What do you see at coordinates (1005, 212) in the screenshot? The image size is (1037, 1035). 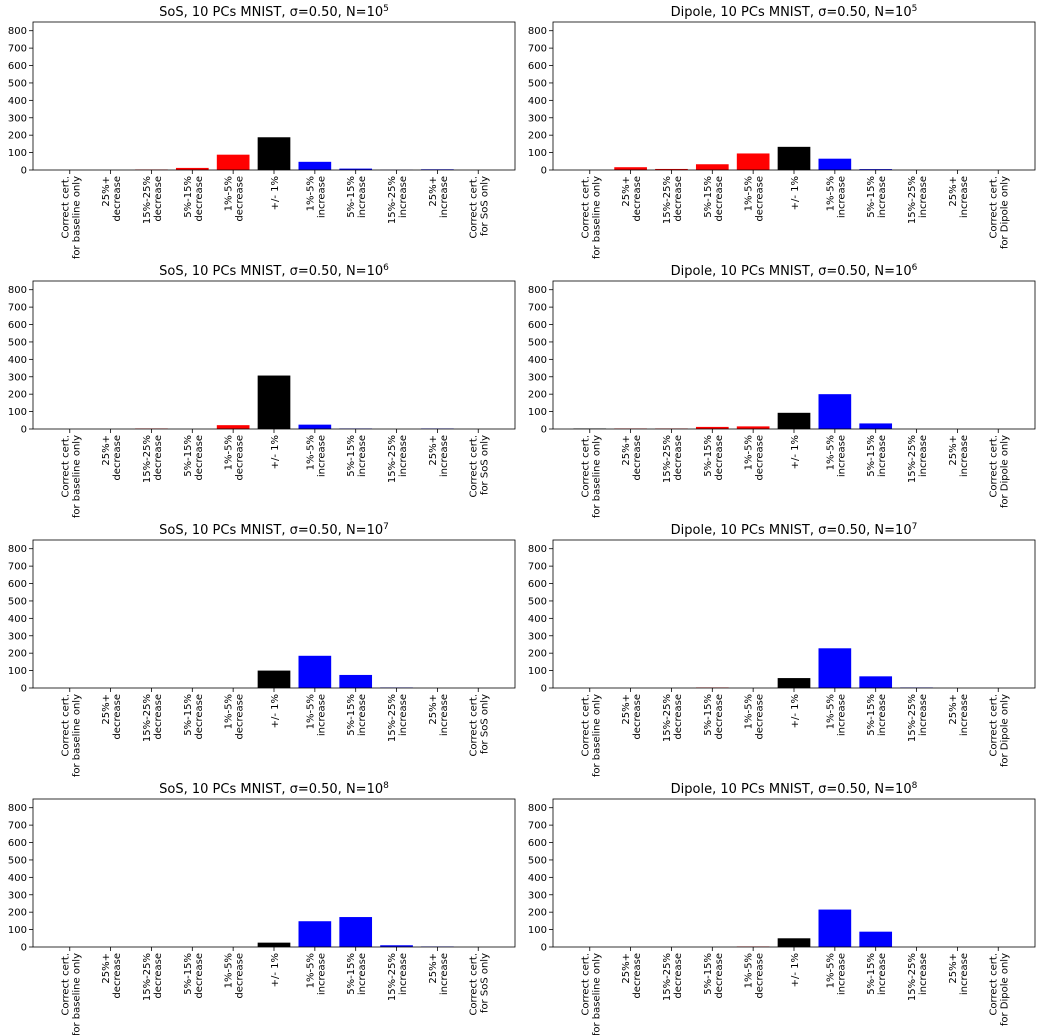 I see `x-tick-label-line: for Dipole only` at bounding box center [1005, 212].